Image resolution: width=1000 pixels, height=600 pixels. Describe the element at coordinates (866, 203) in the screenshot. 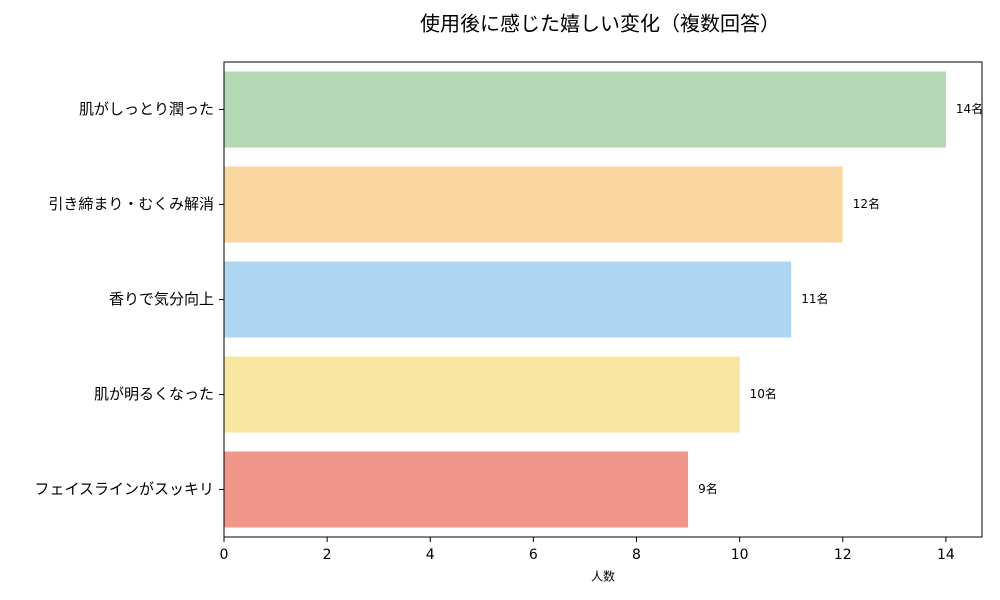

I see `value-label: 12名` at that location.